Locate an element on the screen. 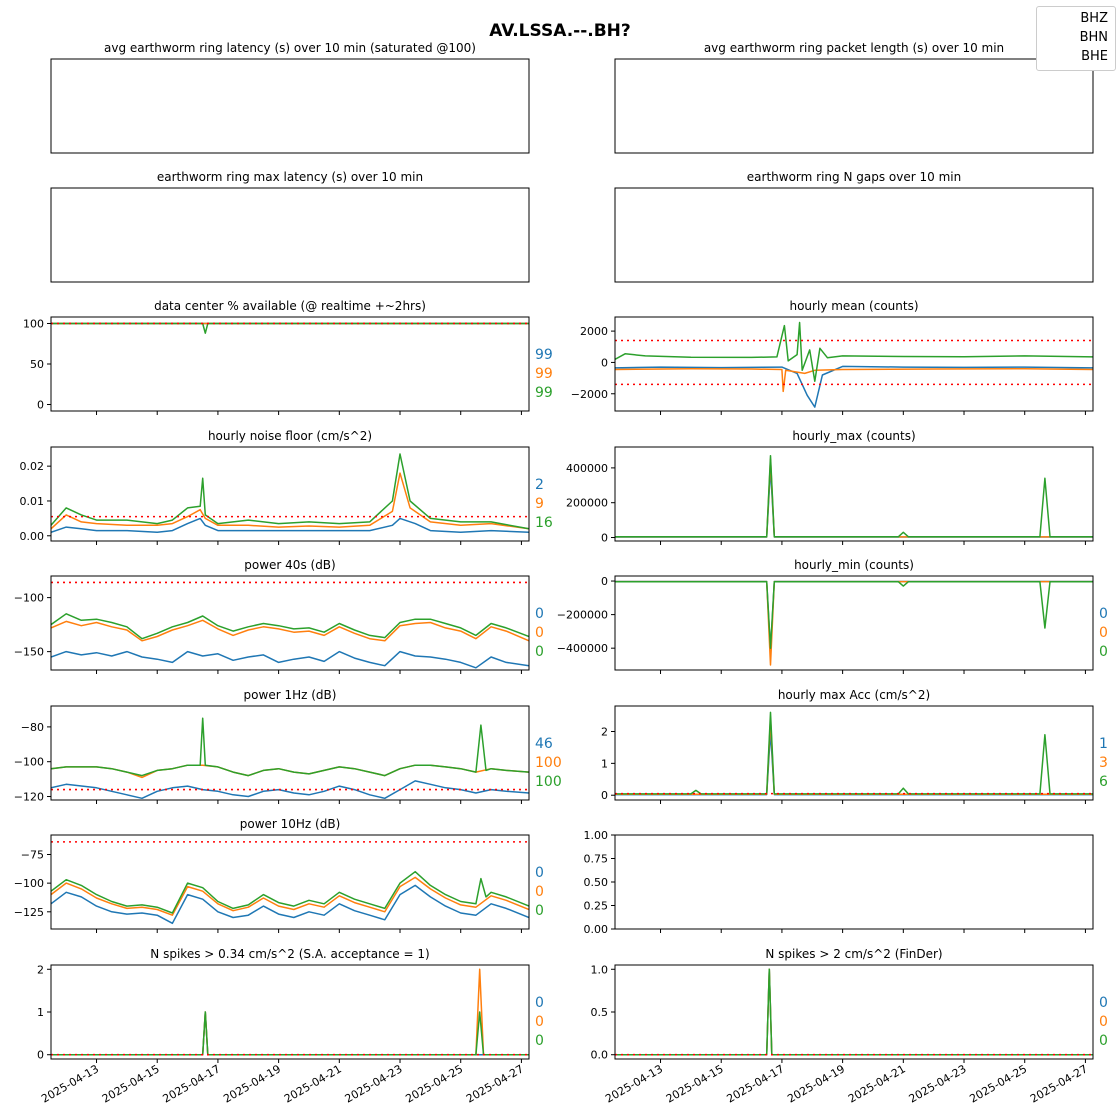 The image size is (1120, 1120). legend-entry-bhn: BHN is located at coordinates (1093, 37).